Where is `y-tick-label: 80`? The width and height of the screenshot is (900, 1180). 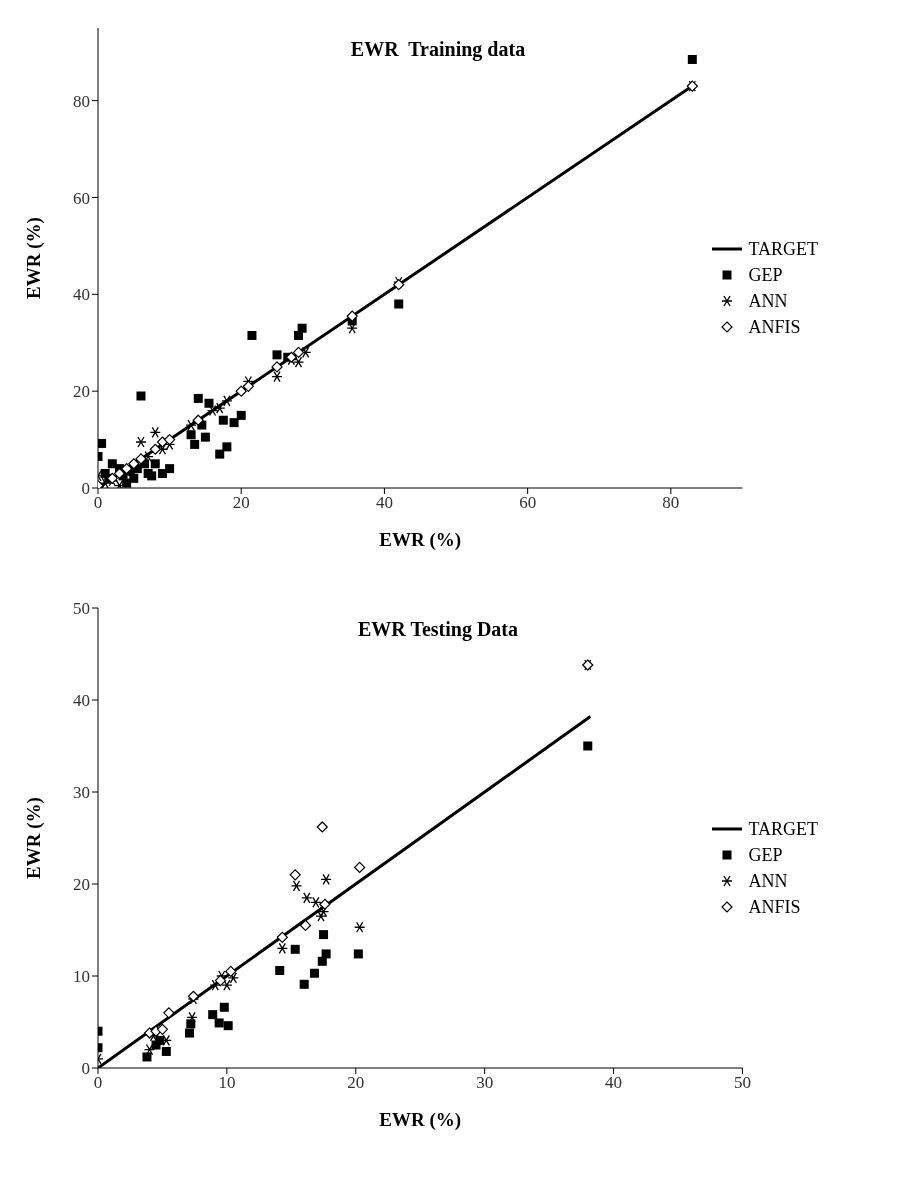 y-tick-label: 80 is located at coordinates (81, 101).